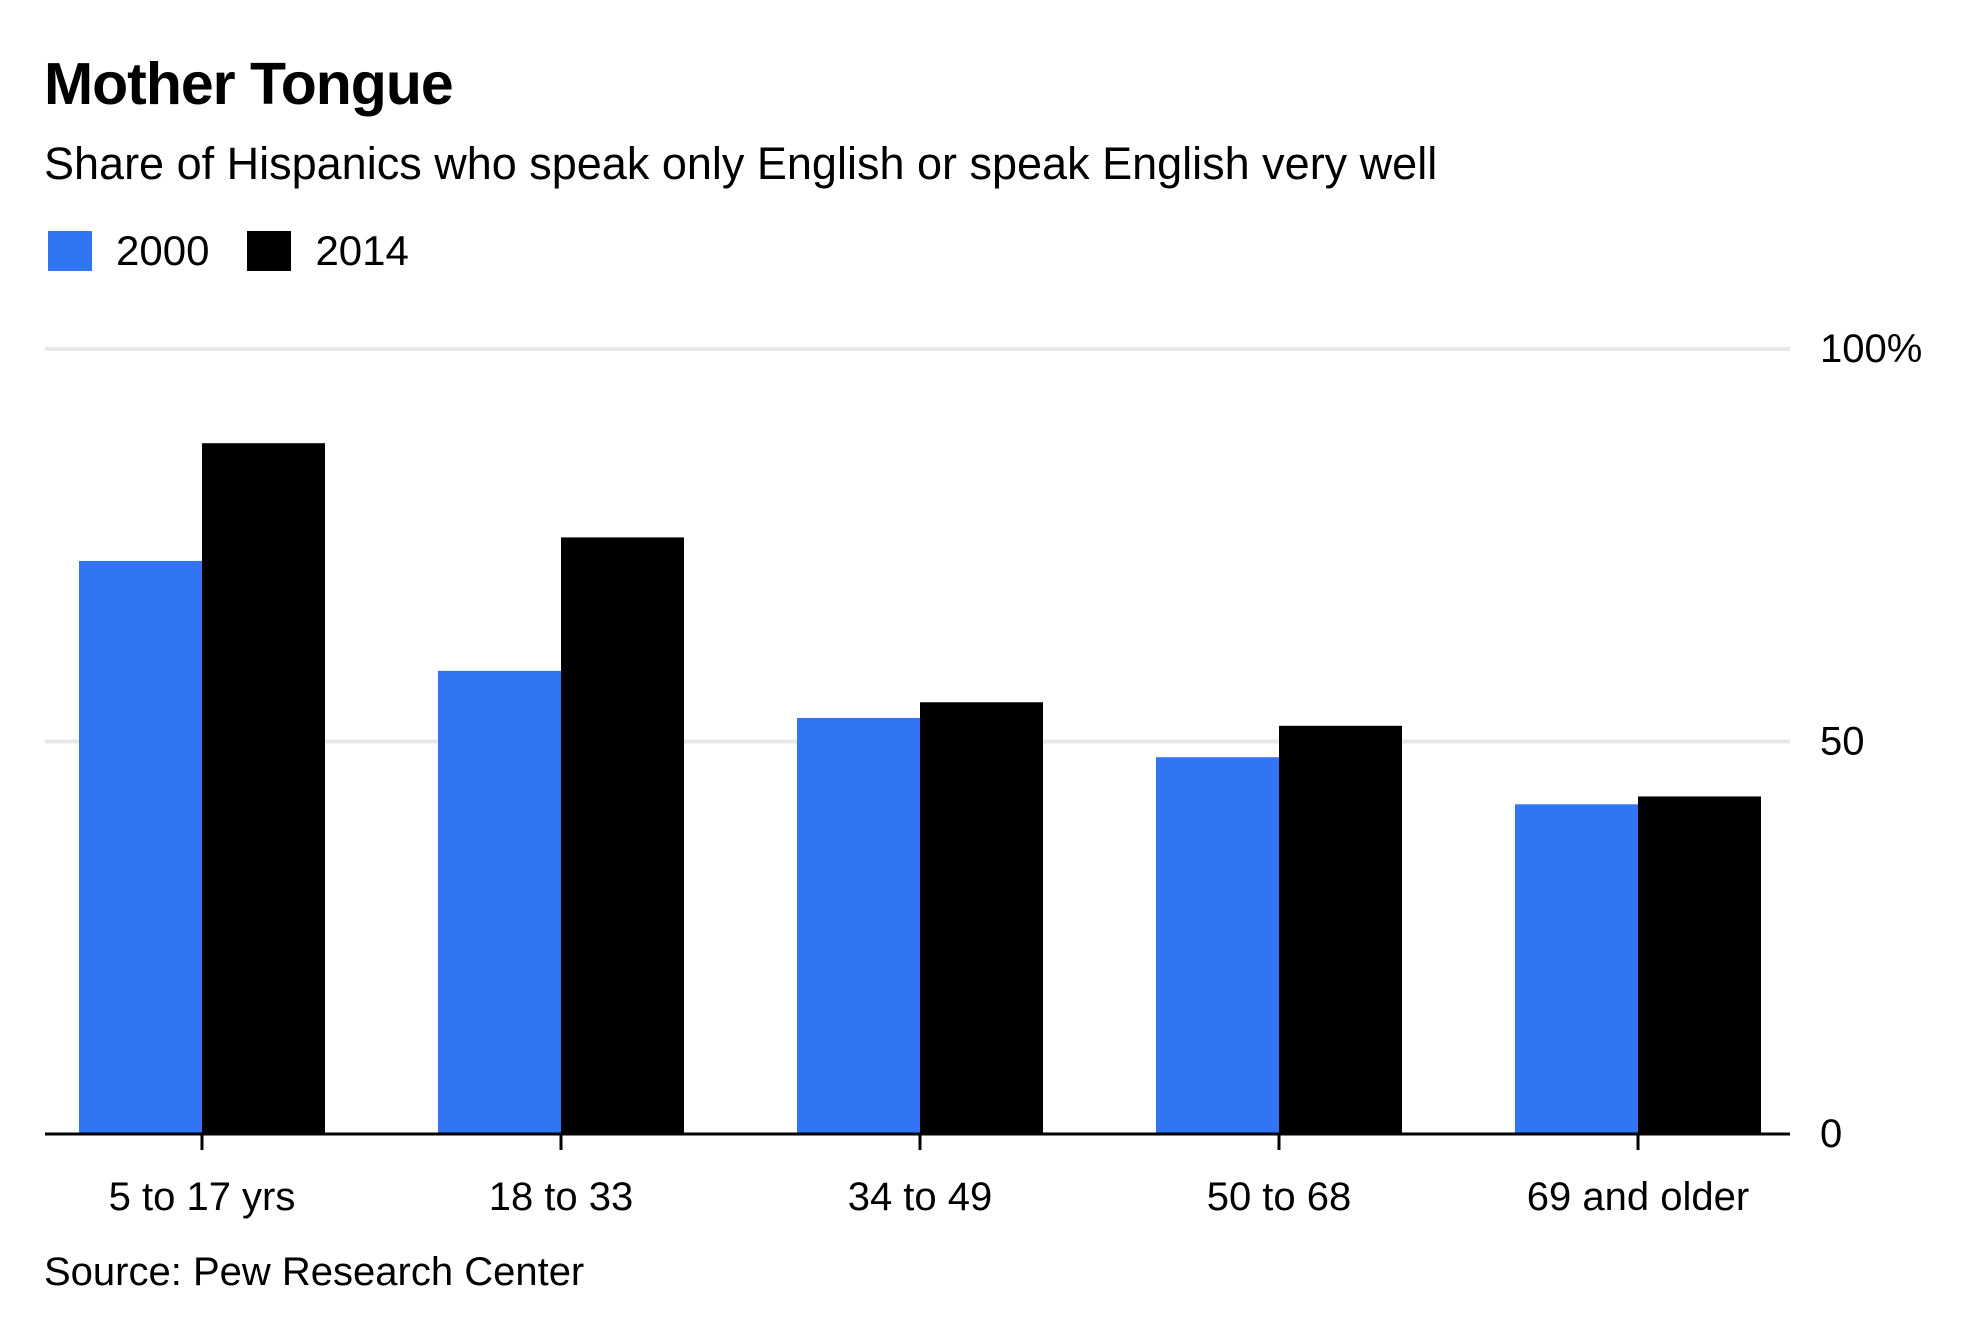  Describe the element at coordinates (1831, 1134) in the screenshot. I see `y-tick-label: 0` at that location.